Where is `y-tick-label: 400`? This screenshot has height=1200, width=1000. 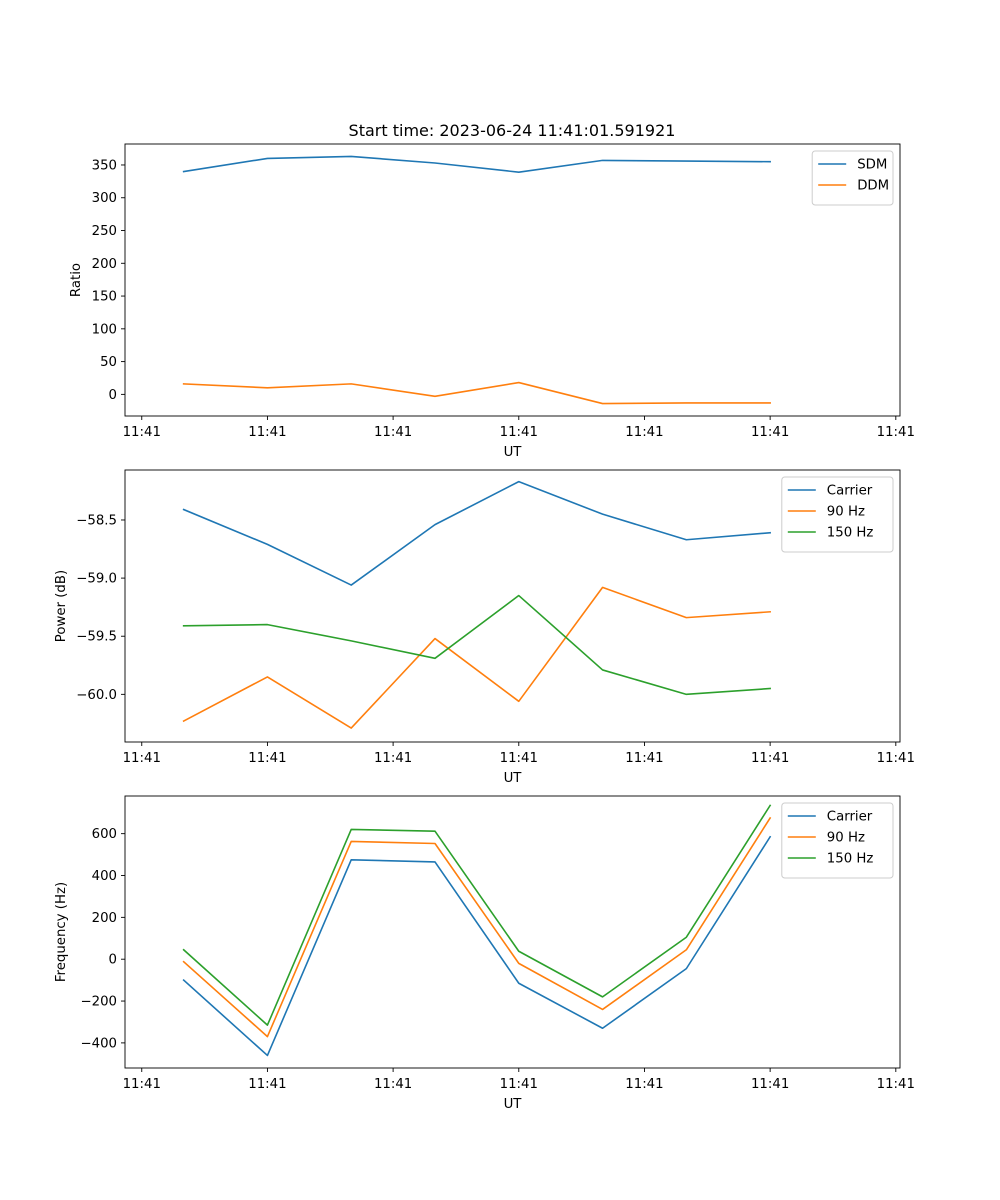
y-tick-label: 400 is located at coordinates (104, 876).